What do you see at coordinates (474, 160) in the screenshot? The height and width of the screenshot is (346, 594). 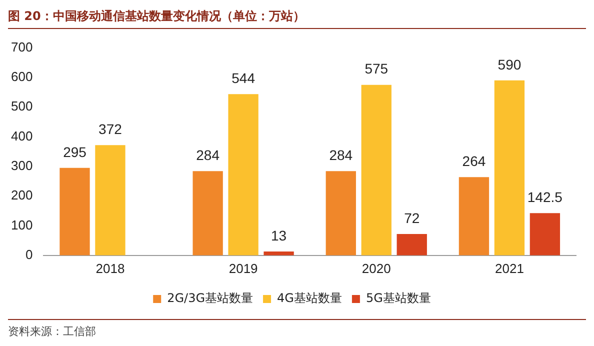 I see `data-label: 264` at bounding box center [474, 160].